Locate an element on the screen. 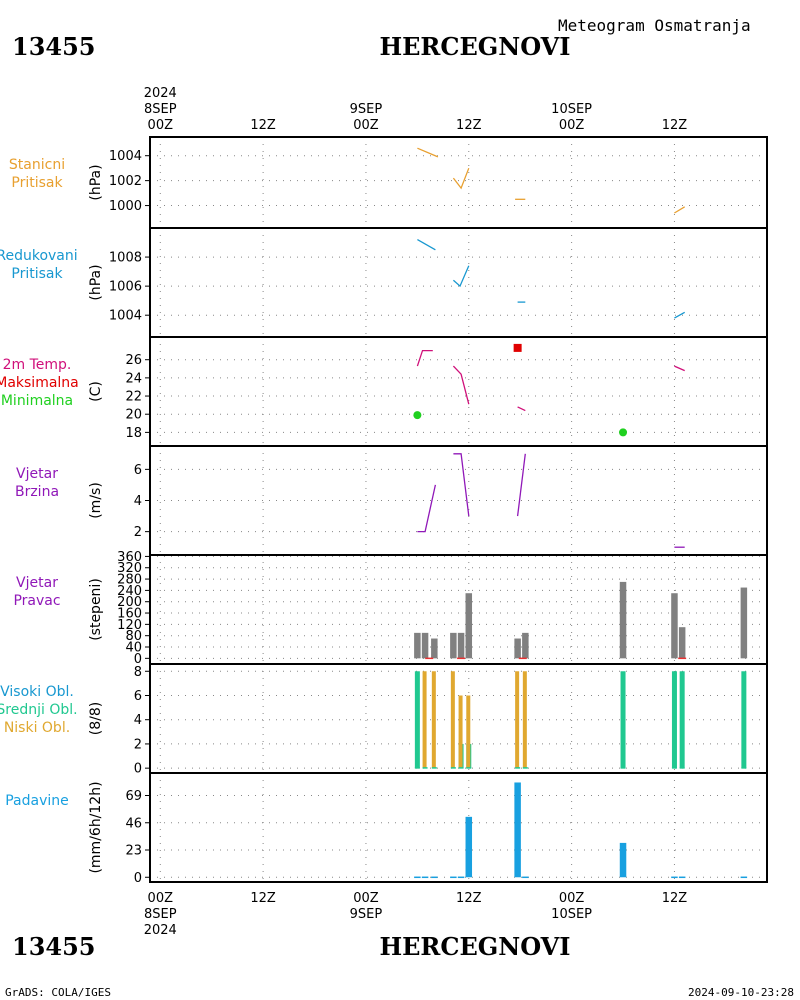 Image resolution: width=800 pixels, height=1000 pixels. time-tick-label-top: 00Z is located at coordinates (572, 125).